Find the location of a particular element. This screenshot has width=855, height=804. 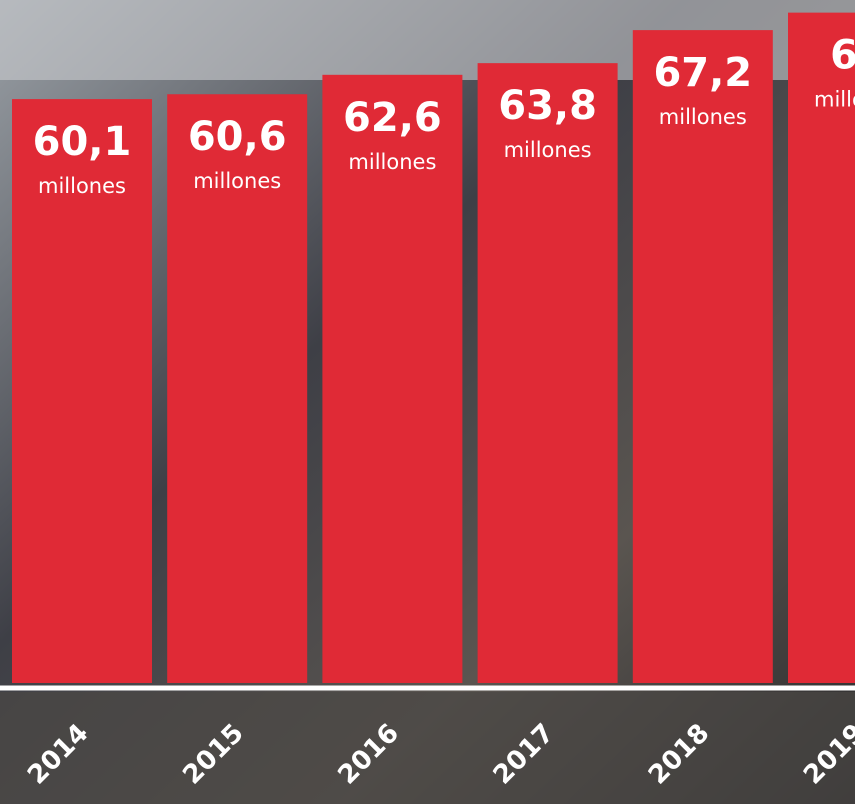

value-label: 63,8 is located at coordinates (547, 106).